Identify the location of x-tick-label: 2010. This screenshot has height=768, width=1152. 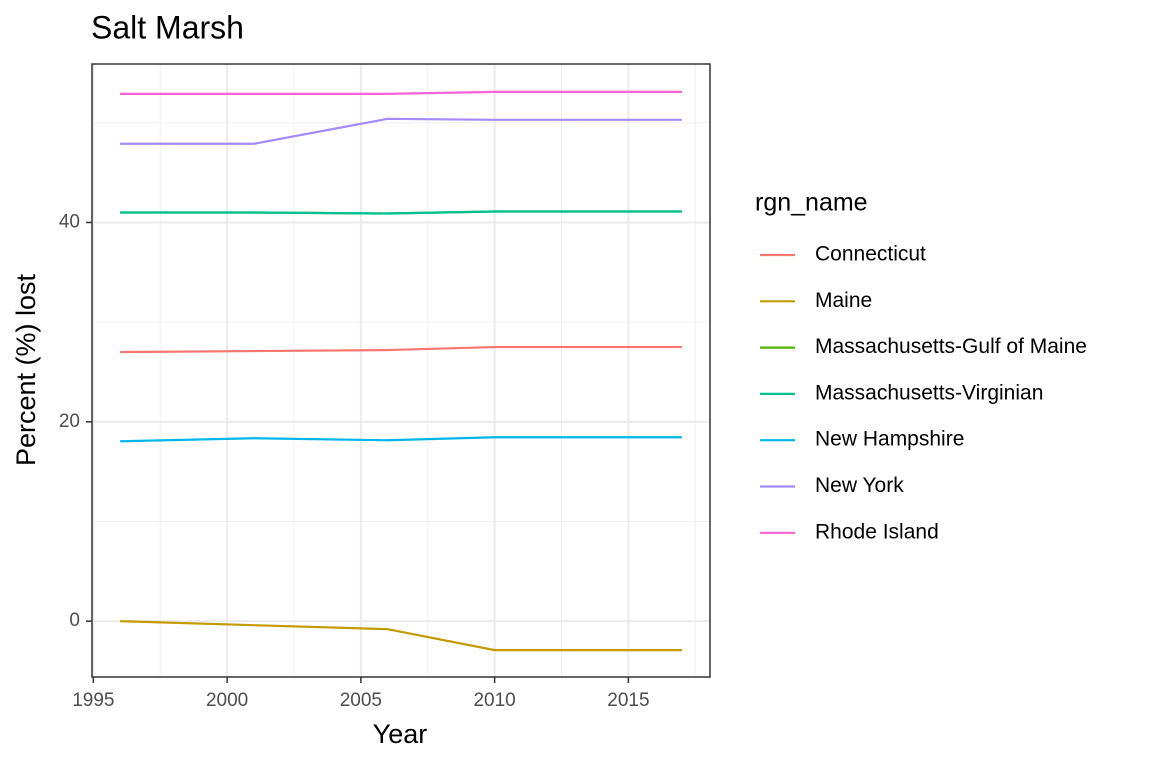
(494, 700).